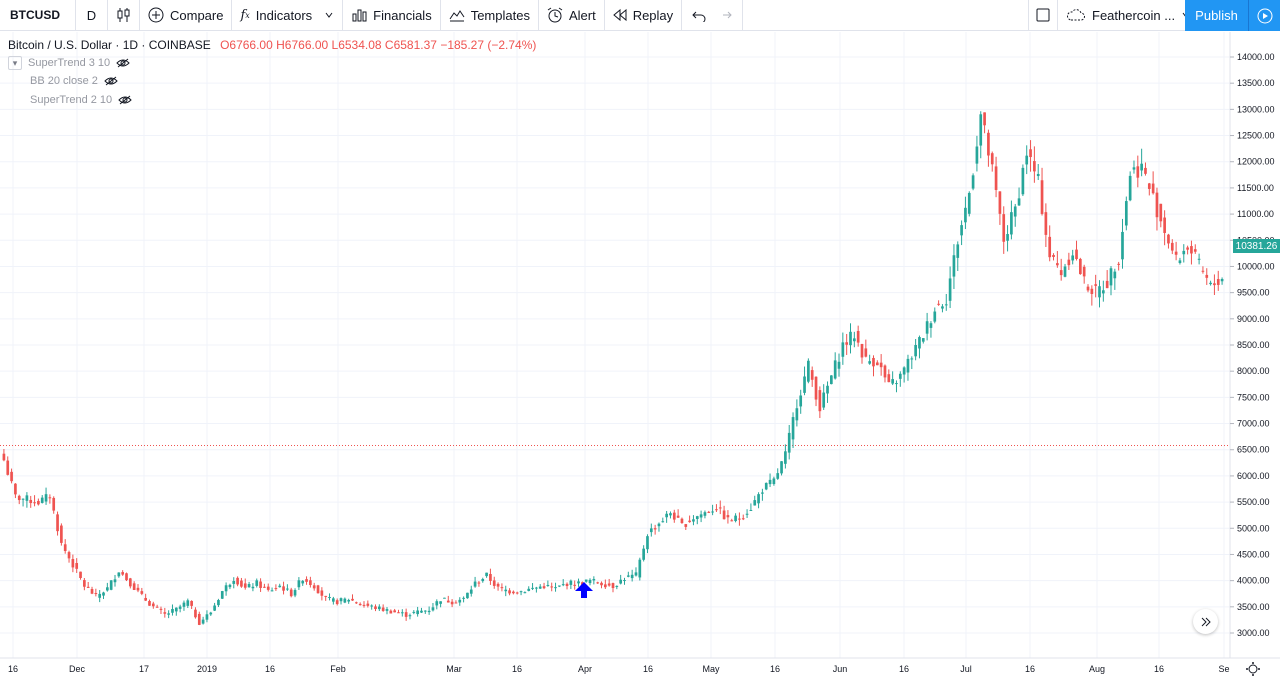 The height and width of the screenshot is (677, 1280). What do you see at coordinates (329, 15) in the screenshot?
I see `chevron-down-icon` at bounding box center [329, 15].